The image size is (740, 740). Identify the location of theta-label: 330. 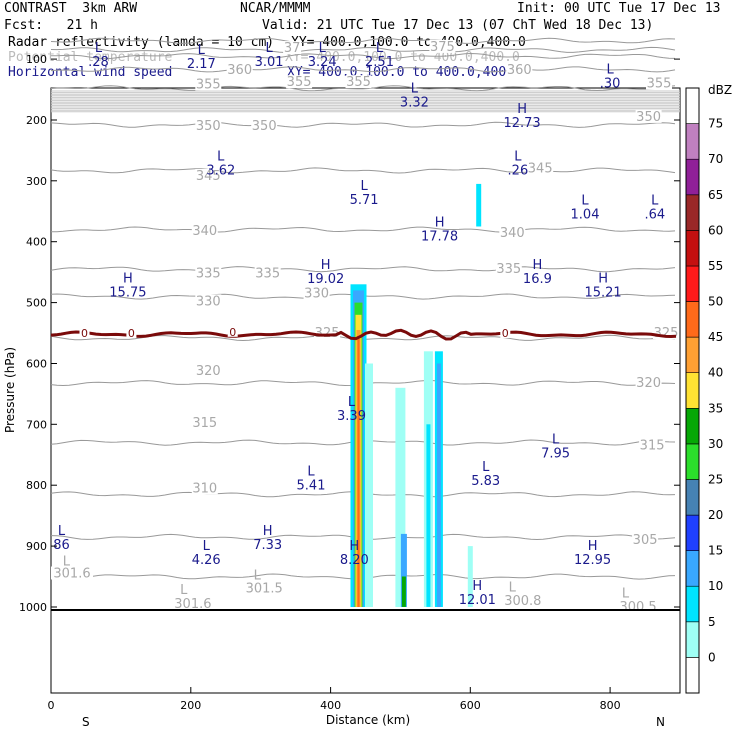
(208, 301).